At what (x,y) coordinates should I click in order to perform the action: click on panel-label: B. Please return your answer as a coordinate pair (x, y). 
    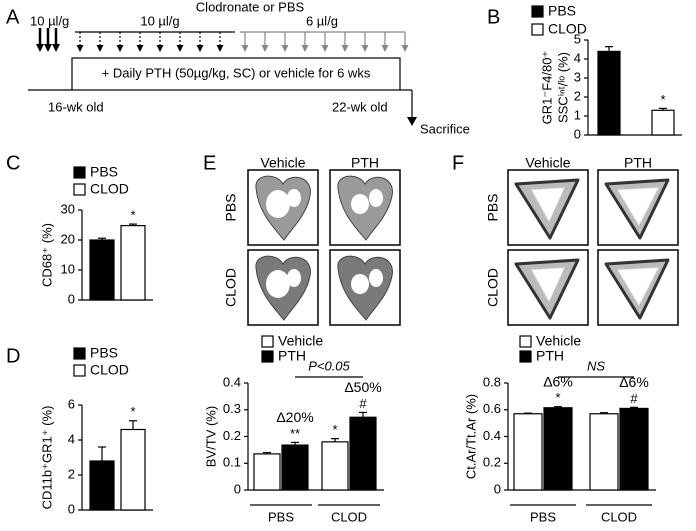
    Looking at the image, I should click on (493, 17).